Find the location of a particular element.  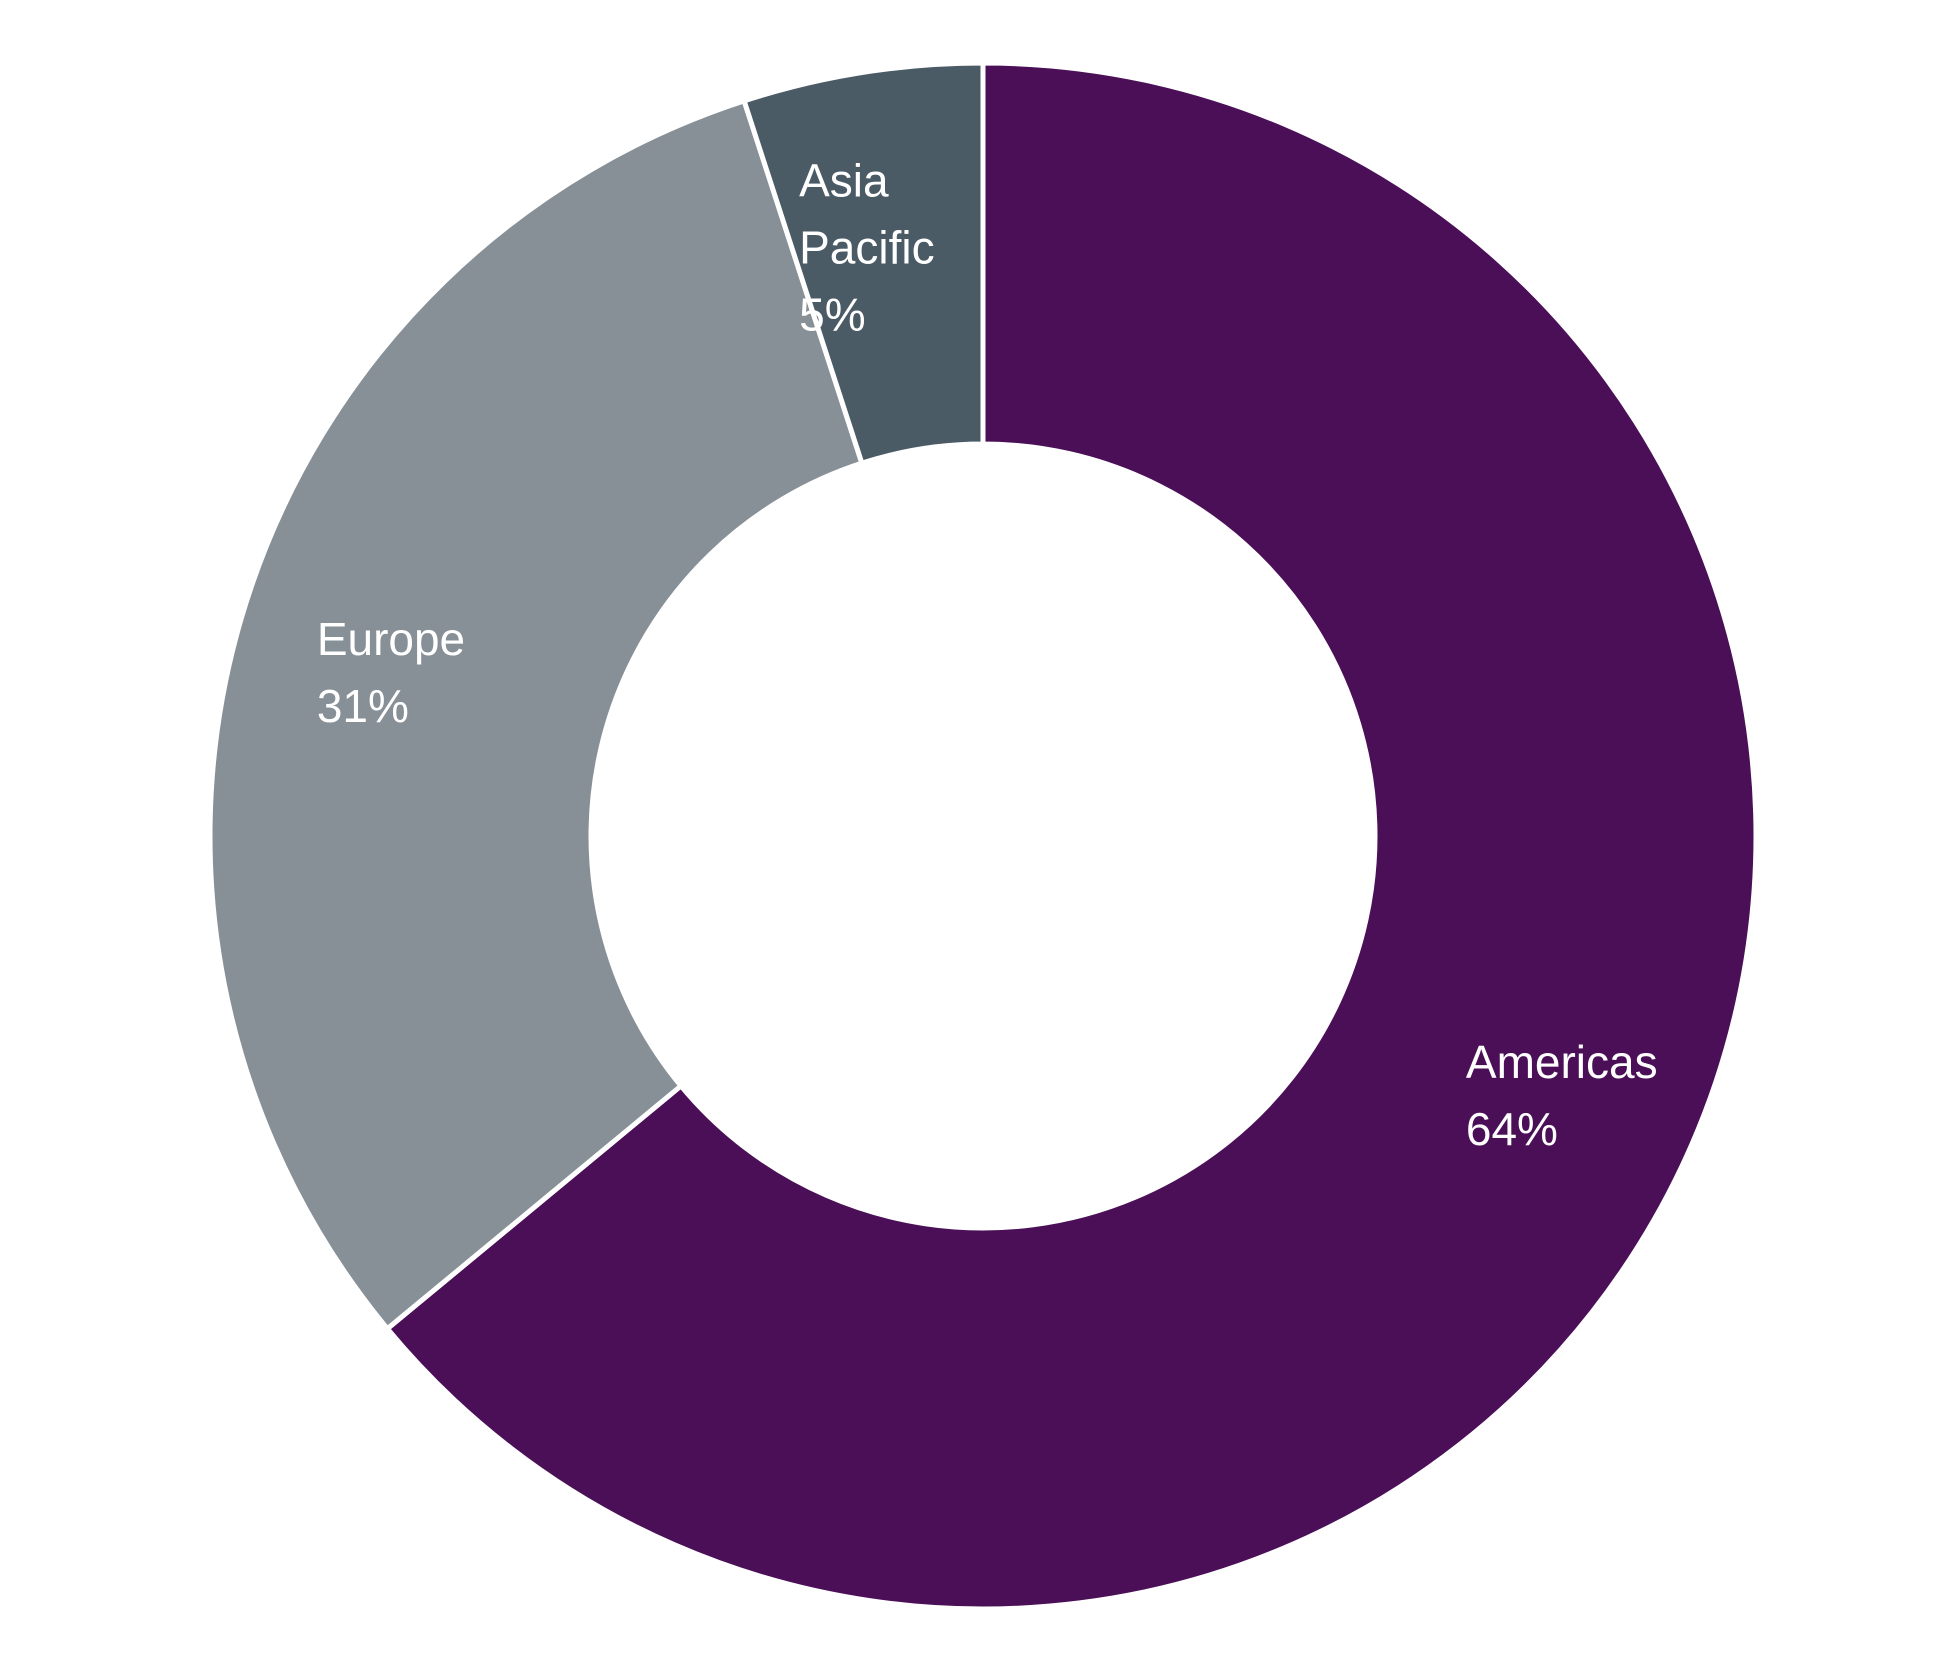

label-europe-value: 31% is located at coordinates (363, 706).